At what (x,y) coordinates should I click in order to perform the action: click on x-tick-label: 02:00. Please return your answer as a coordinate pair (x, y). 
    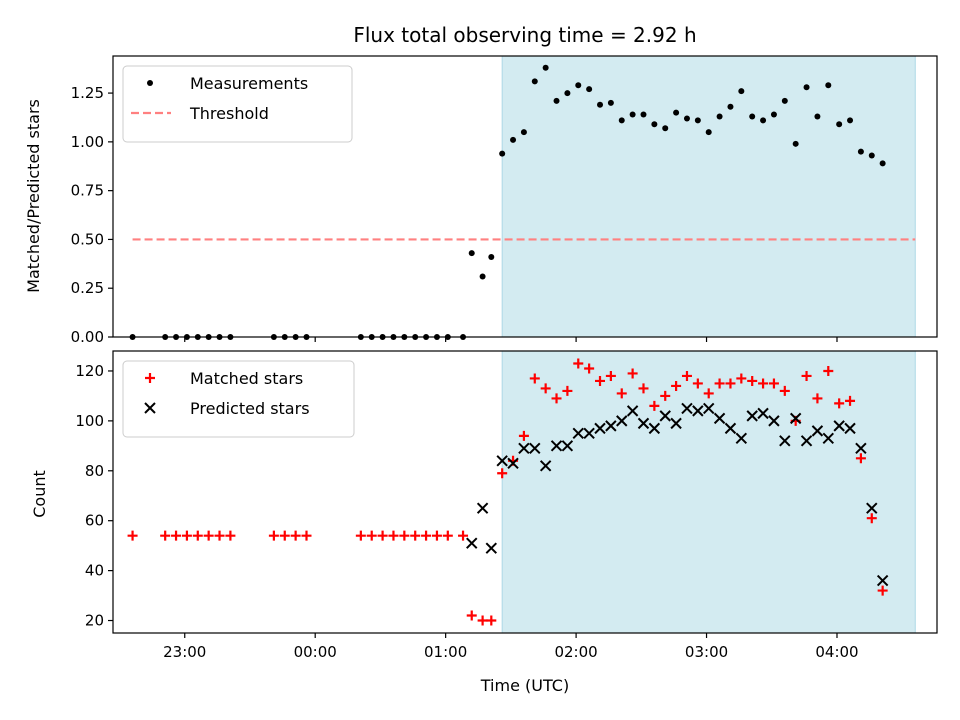
    Looking at the image, I should click on (575, 652).